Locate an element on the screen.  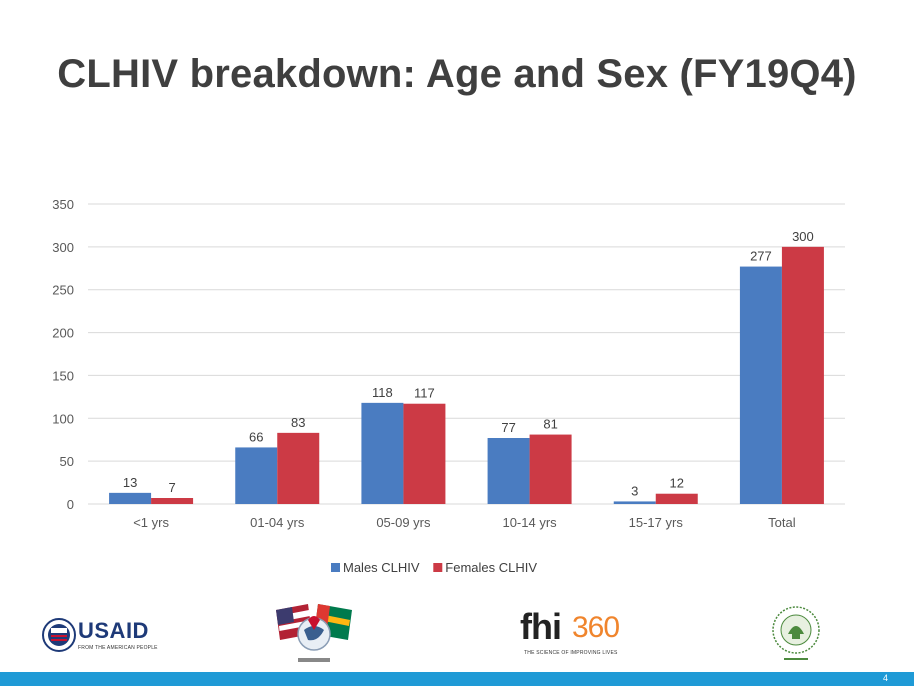
seal-icon is located at coordinates (796, 633).